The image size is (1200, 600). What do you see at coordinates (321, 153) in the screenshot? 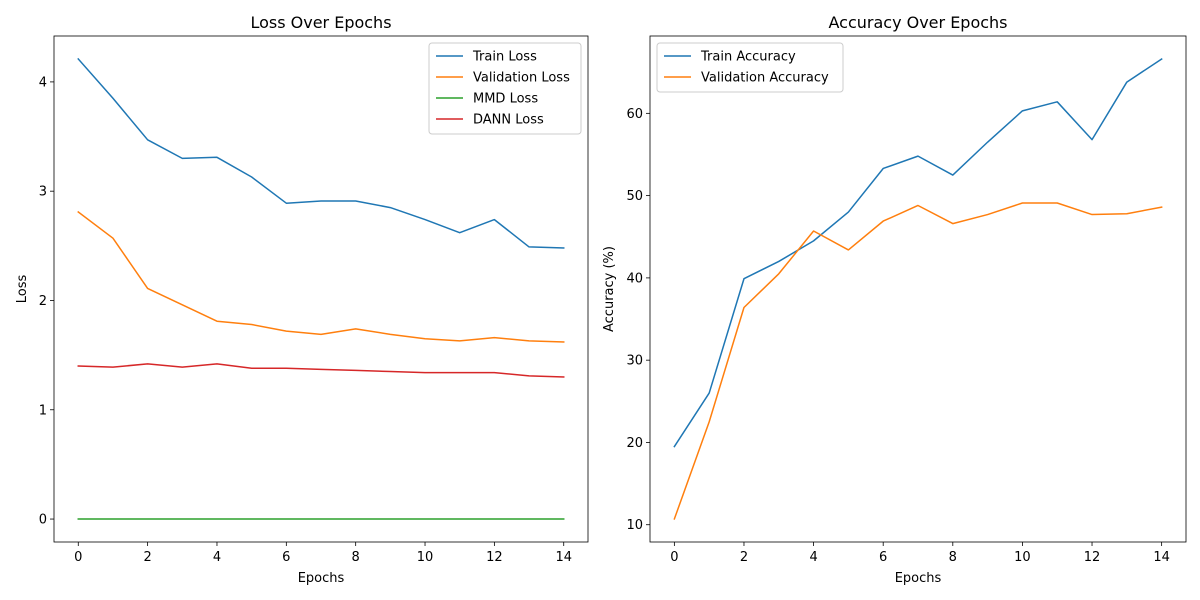
I see `series-line-train-loss` at bounding box center [321, 153].